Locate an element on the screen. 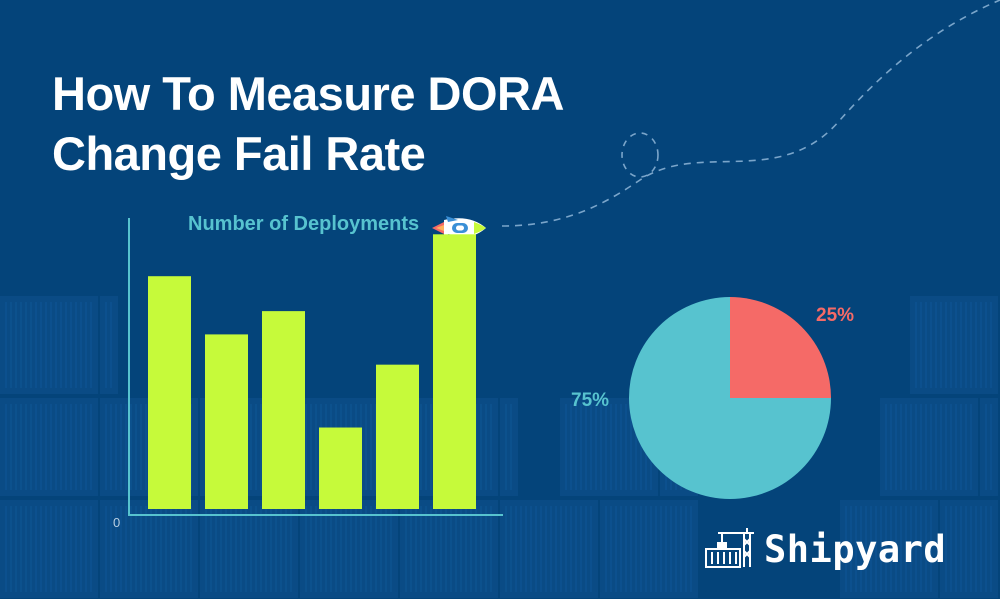 The image size is (1000, 599). bar-chart-title: Number of Deployments is located at coordinates (304, 224).